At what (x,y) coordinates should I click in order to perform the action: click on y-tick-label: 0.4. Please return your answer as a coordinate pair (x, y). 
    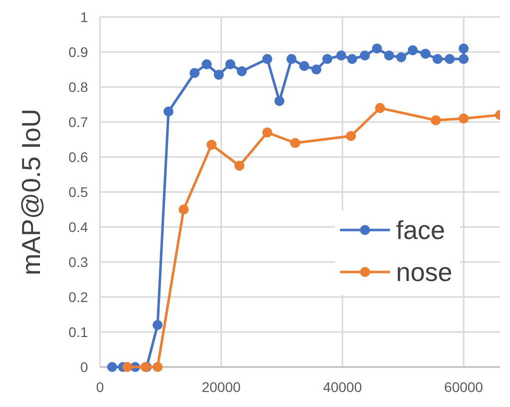
    Looking at the image, I should click on (78, 226).